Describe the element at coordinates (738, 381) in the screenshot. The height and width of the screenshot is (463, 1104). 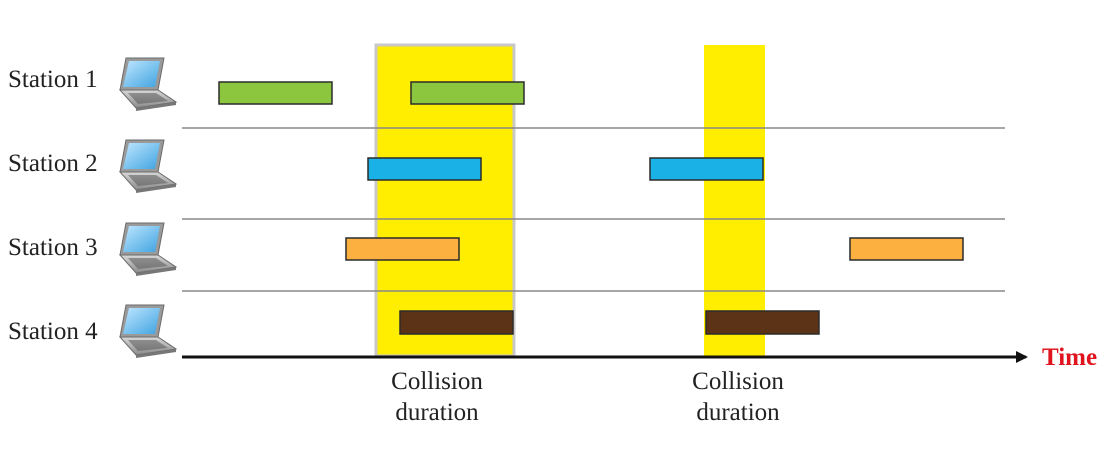
I see `collision-2-caption-line1: Collision` at that location.